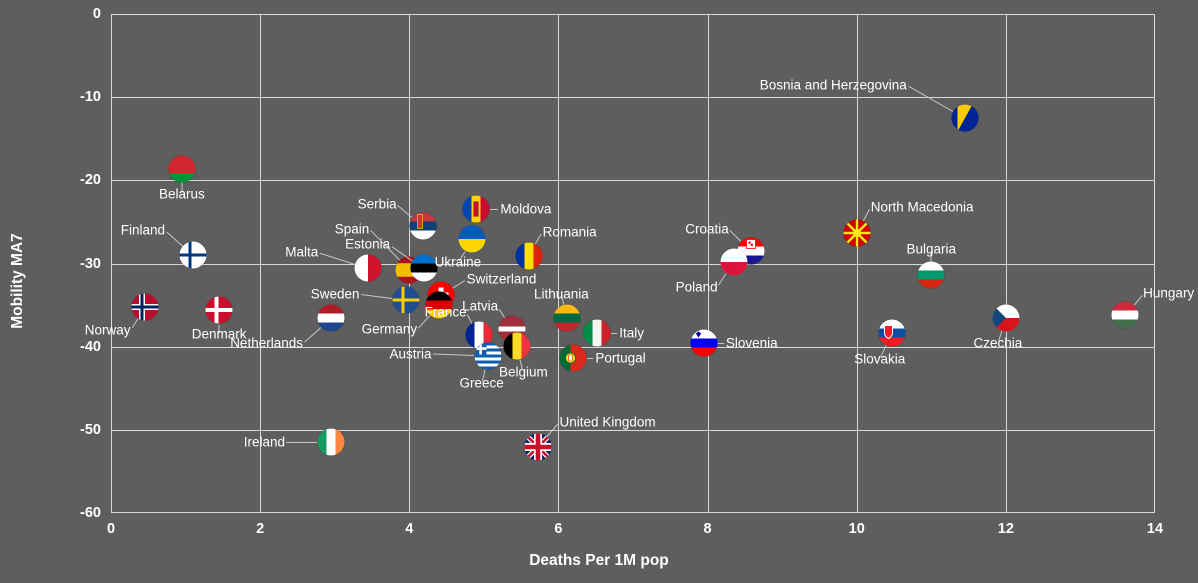 This screenshot has width=1198, height=583. I want to click on data-point-marker-bosnia-and-herzegovina, so click(965, 118).